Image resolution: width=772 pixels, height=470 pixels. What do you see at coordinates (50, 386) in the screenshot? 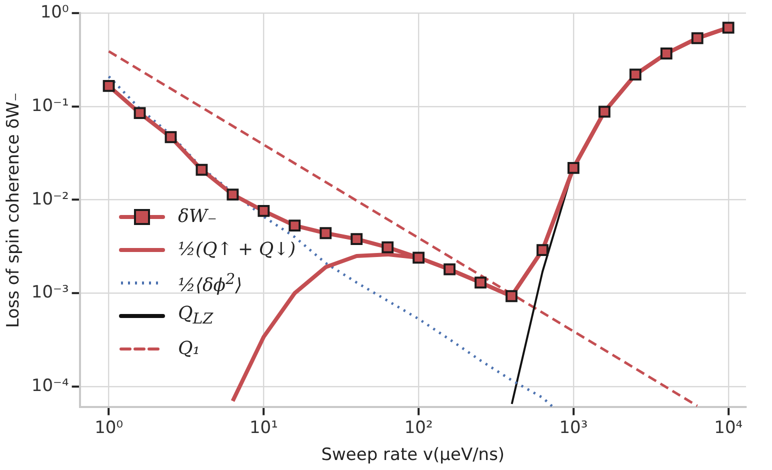
I see `y-tick-label: 10⁻⁴` at bounding box center [50, 386].